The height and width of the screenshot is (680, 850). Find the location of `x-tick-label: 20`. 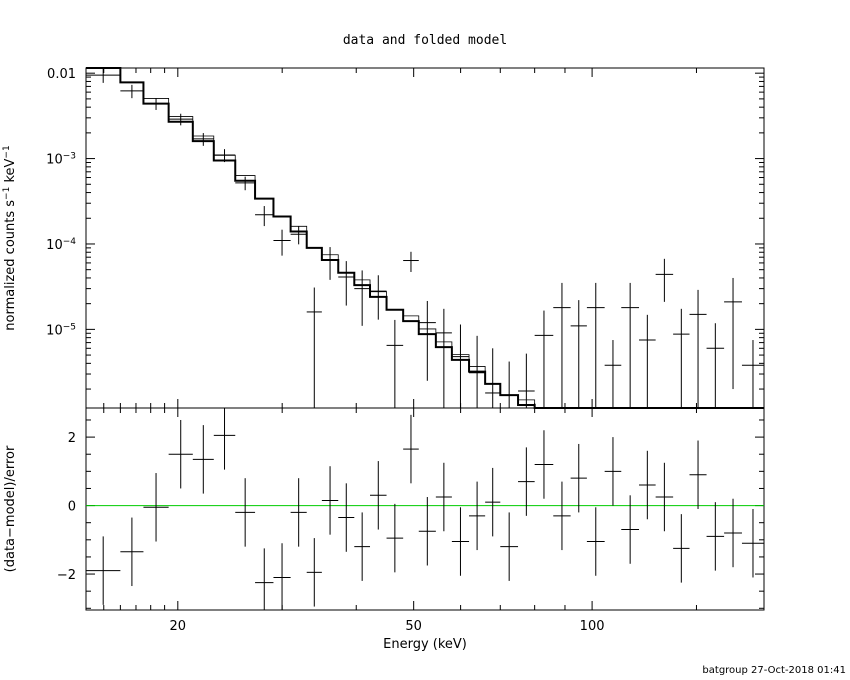

x-tick-label: 20 is located at coordinates (178, 626).